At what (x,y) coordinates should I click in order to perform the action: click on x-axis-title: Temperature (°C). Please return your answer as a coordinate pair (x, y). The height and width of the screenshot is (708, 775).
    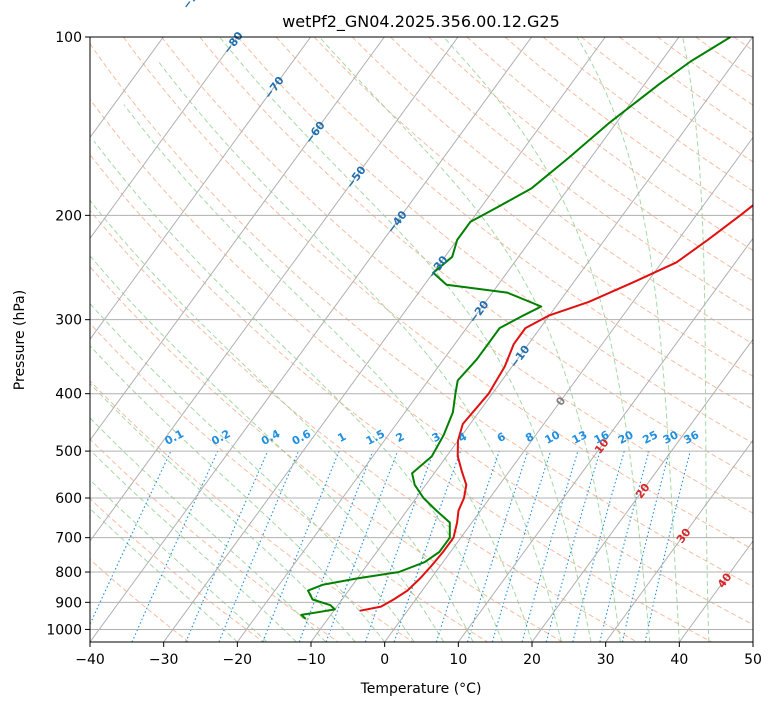
    Looking at the image, I should click on (421, 689).